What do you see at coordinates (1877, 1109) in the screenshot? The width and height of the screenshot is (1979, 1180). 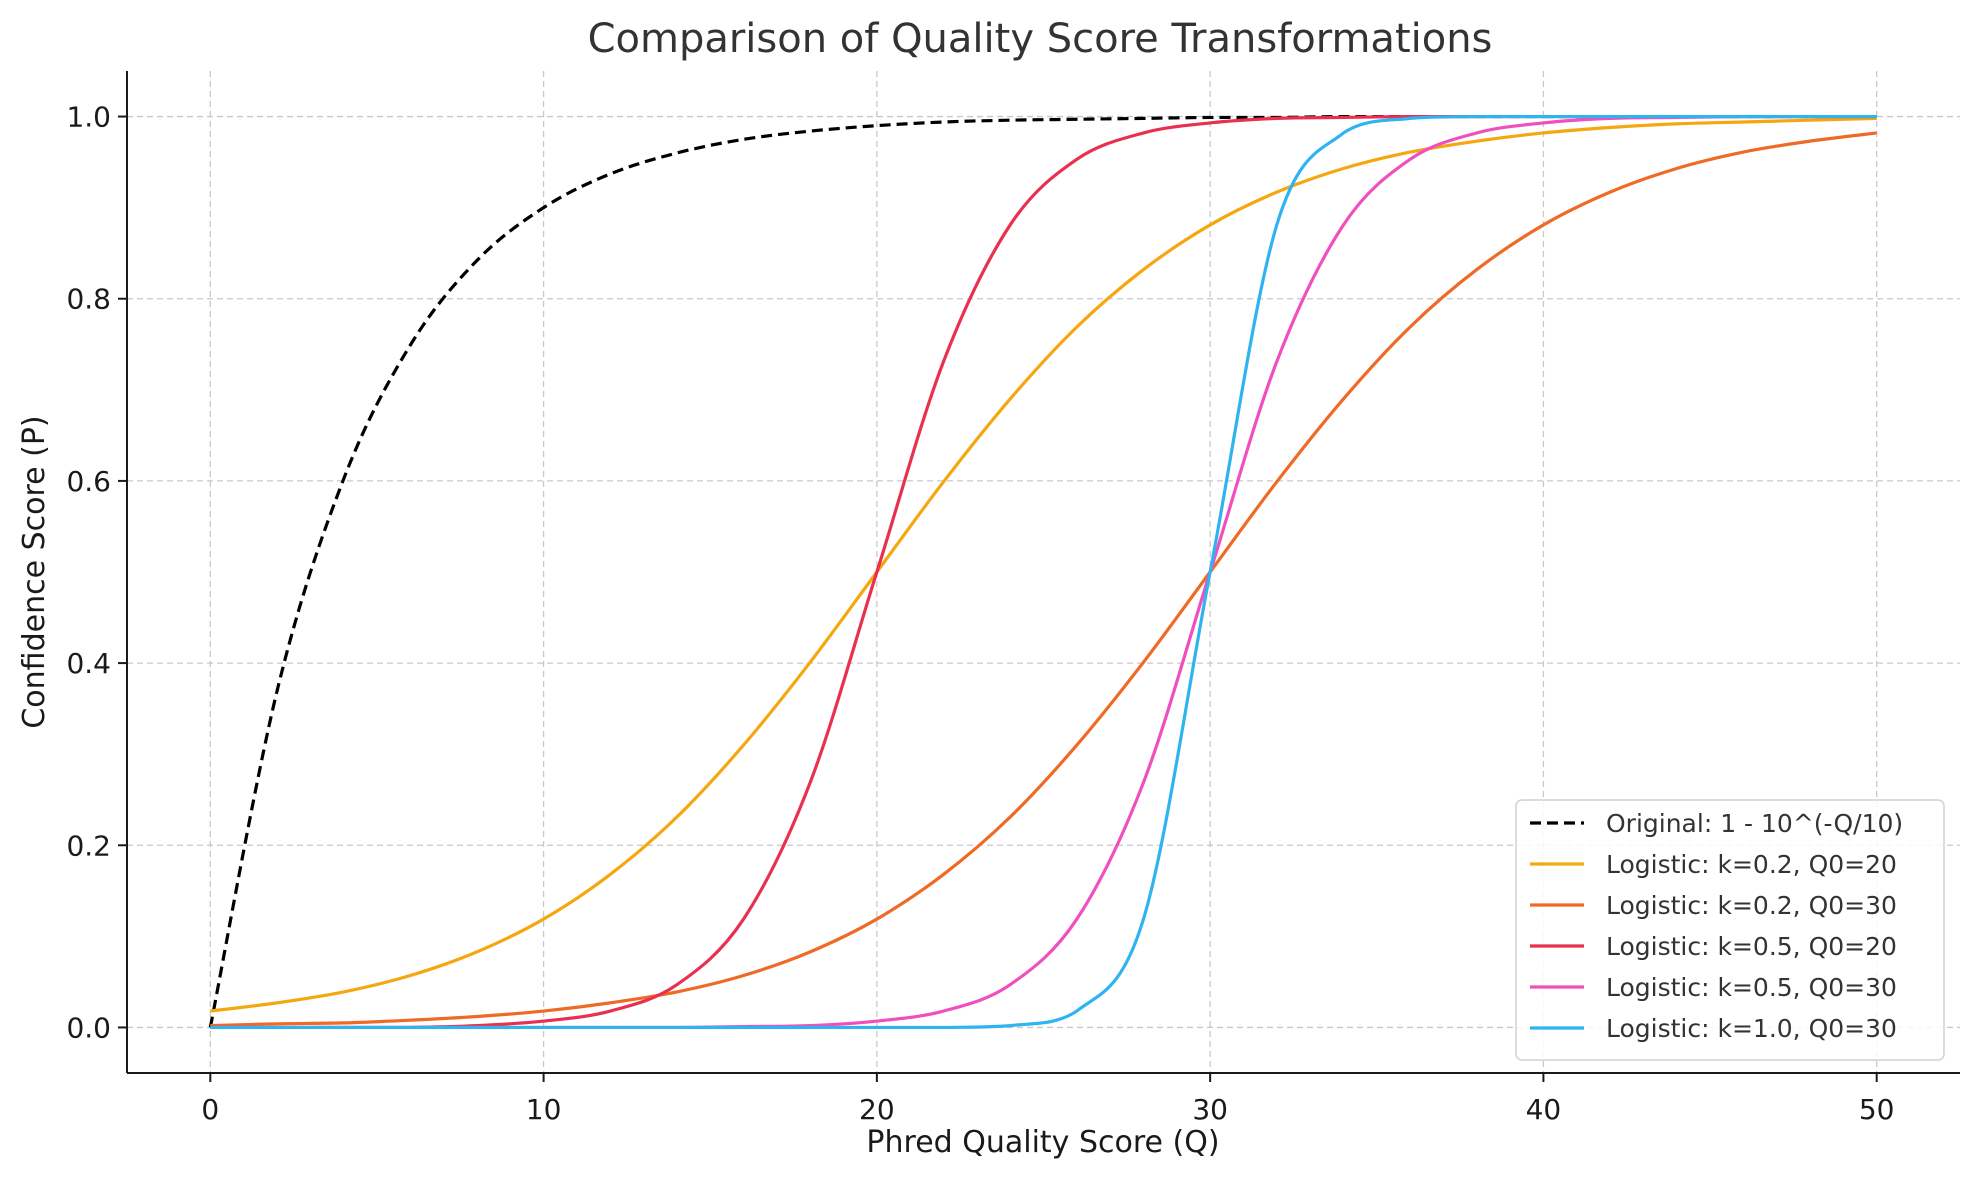 I see `x-tick-label: 50` at bounding box center [1877, 1109].